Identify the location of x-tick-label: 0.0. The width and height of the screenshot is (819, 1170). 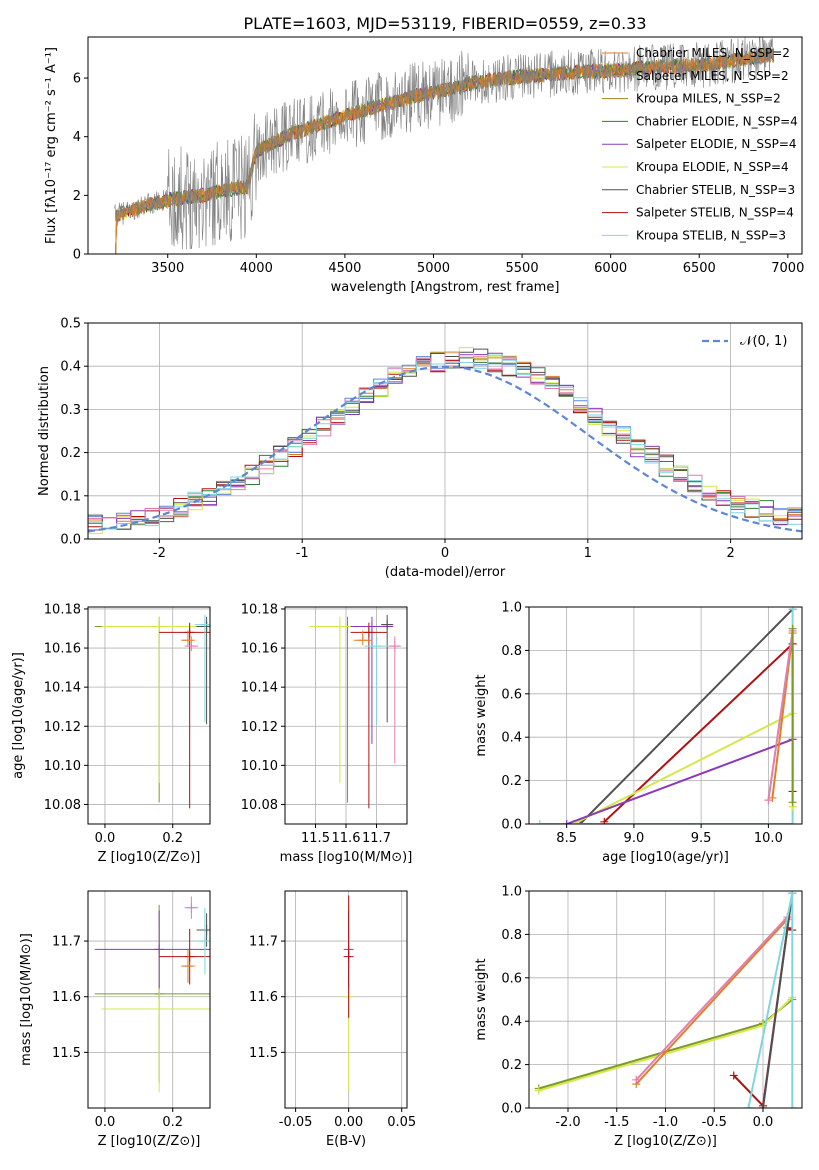
(763, 1122).